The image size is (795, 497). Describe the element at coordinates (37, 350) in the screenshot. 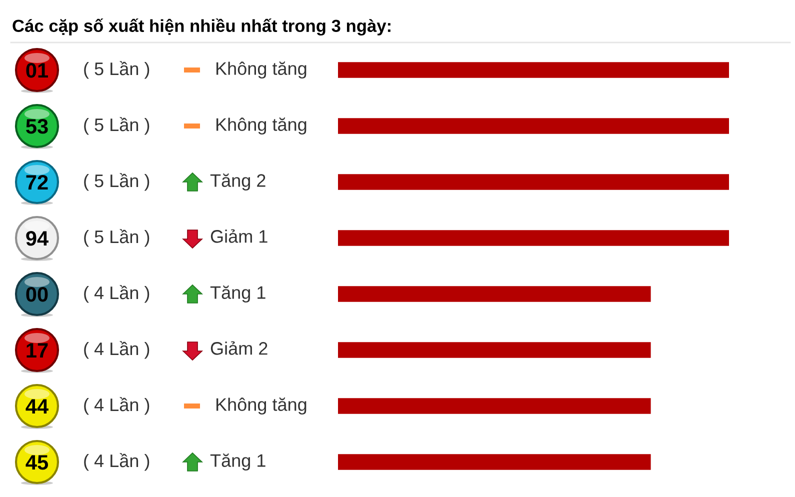

I see `y-tick-label: 17` at that location.